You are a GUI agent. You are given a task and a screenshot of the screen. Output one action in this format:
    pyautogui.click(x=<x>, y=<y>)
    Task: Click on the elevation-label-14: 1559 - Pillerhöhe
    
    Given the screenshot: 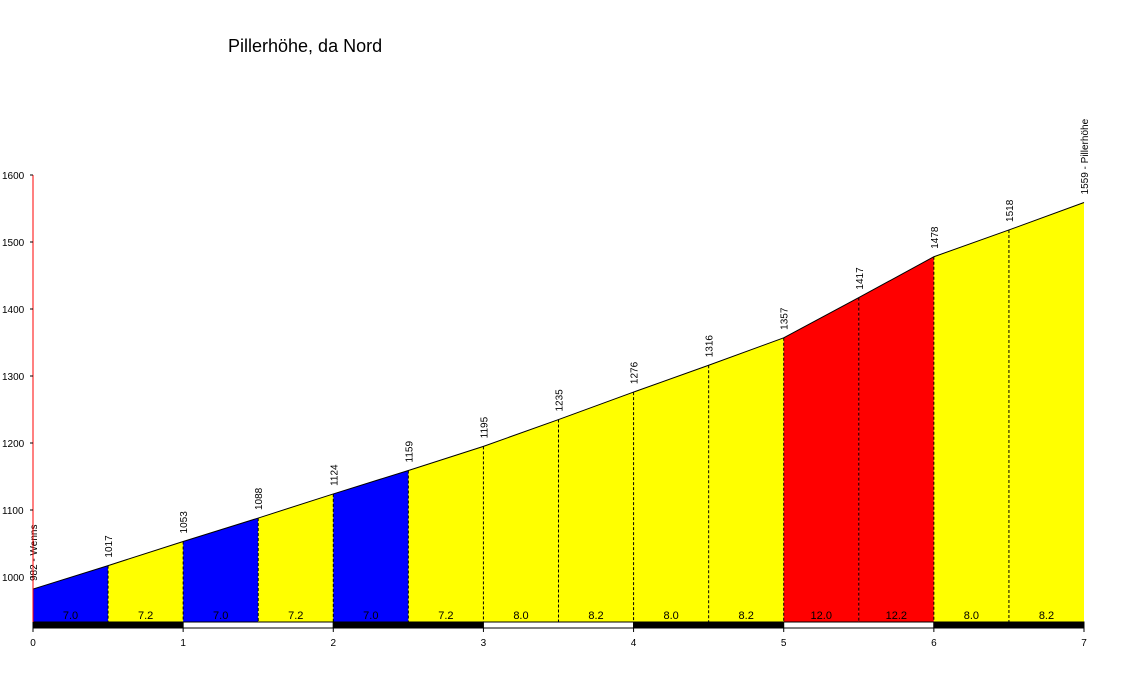 What is the action you would take?
    pyautogui.click(x=1085, y=156)
    